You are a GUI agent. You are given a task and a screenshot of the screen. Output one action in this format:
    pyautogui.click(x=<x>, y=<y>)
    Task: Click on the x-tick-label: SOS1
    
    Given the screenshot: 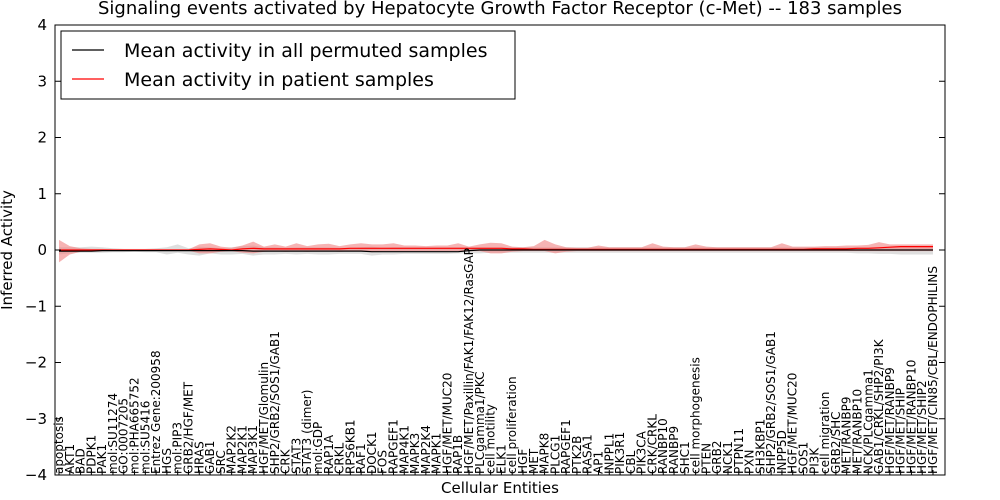 What is the action you would take?
    pyautogui.click(x=804, y=458)
    